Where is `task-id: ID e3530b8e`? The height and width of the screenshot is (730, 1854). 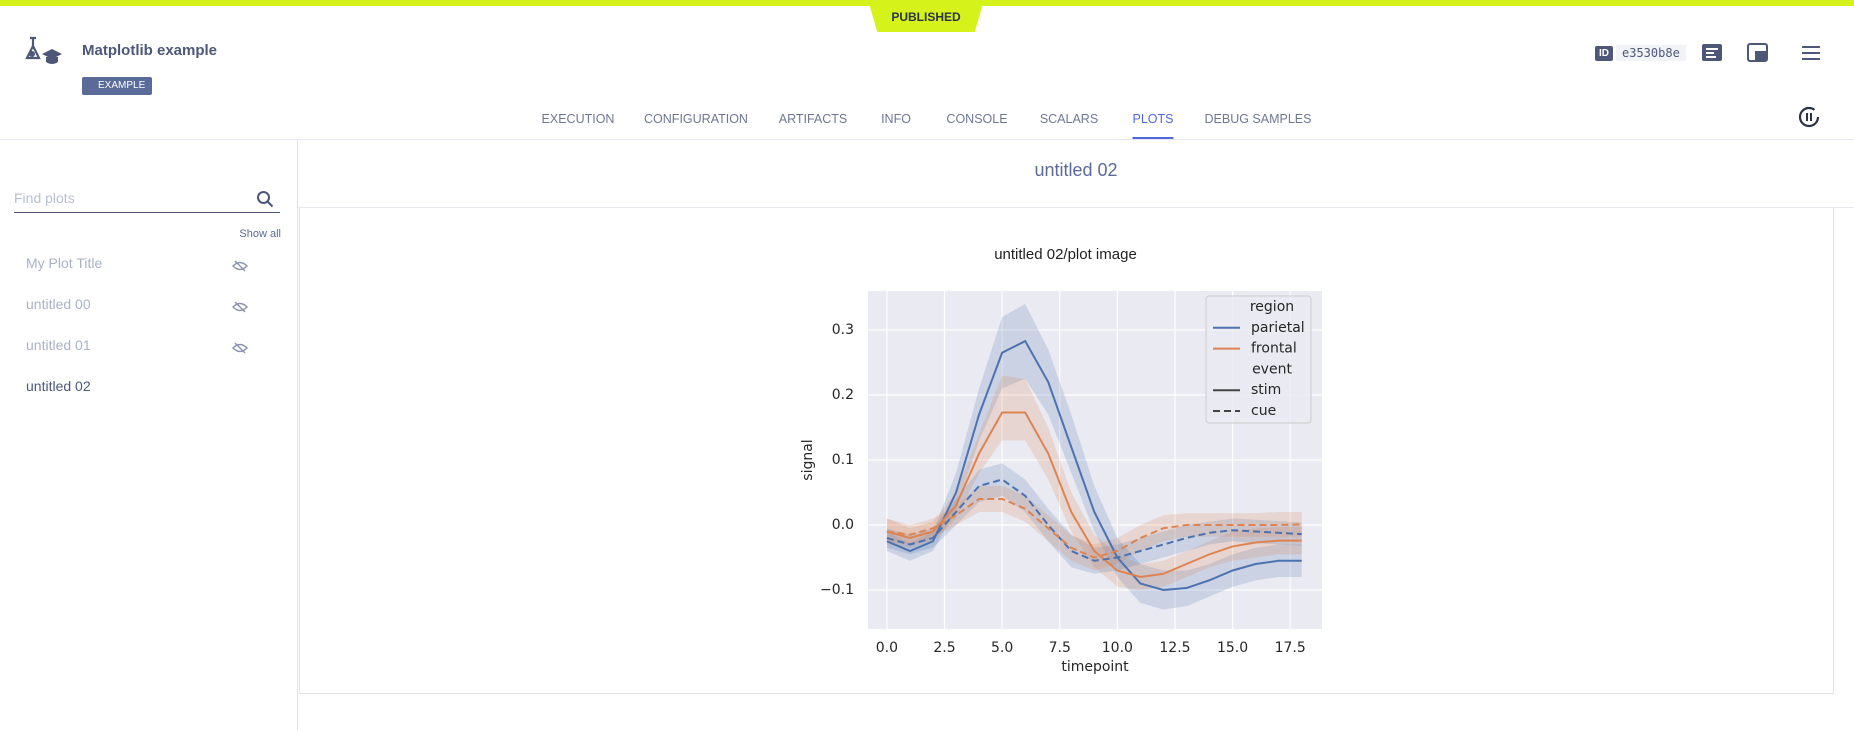
task-id: ID e3530b8e is located at coordinates (1640, 53).